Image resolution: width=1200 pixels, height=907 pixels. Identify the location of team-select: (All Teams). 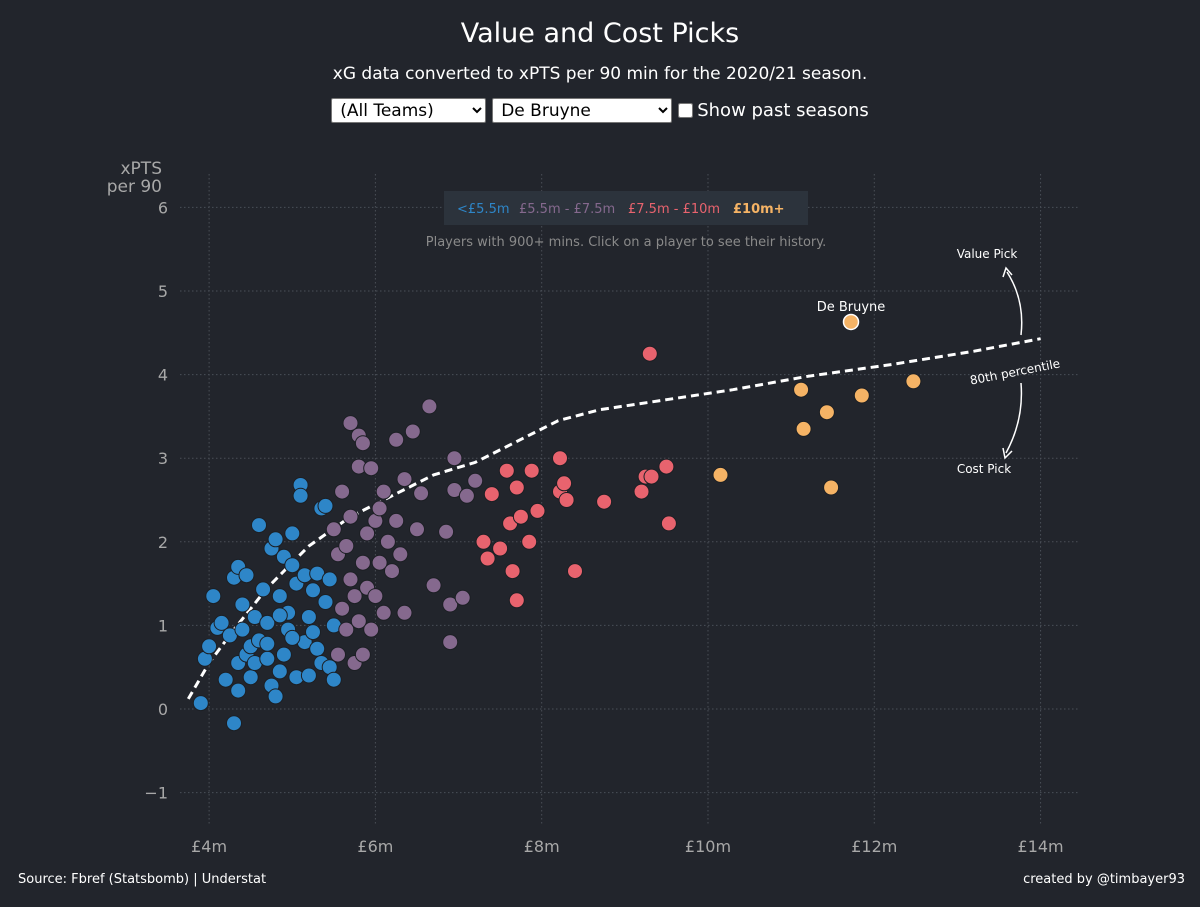
(409, 110).